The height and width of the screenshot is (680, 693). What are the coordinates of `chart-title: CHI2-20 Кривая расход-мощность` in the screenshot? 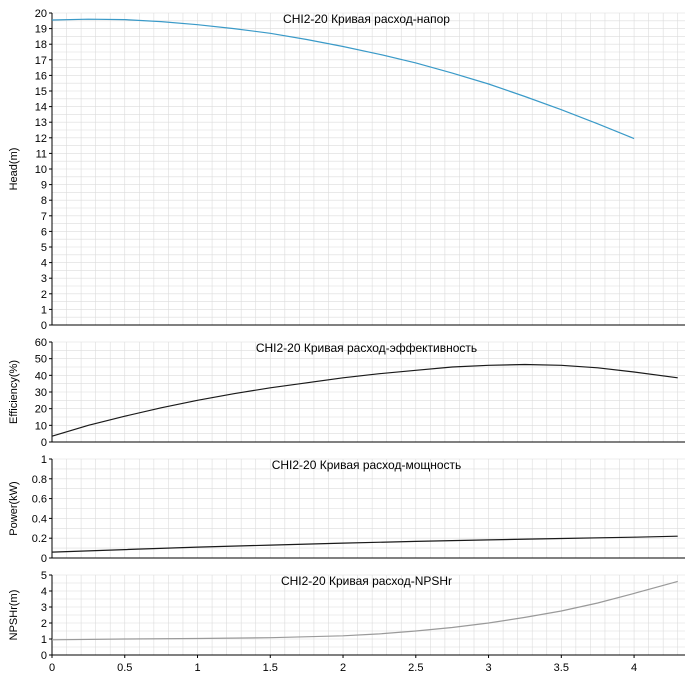 It's located at (367, 465).